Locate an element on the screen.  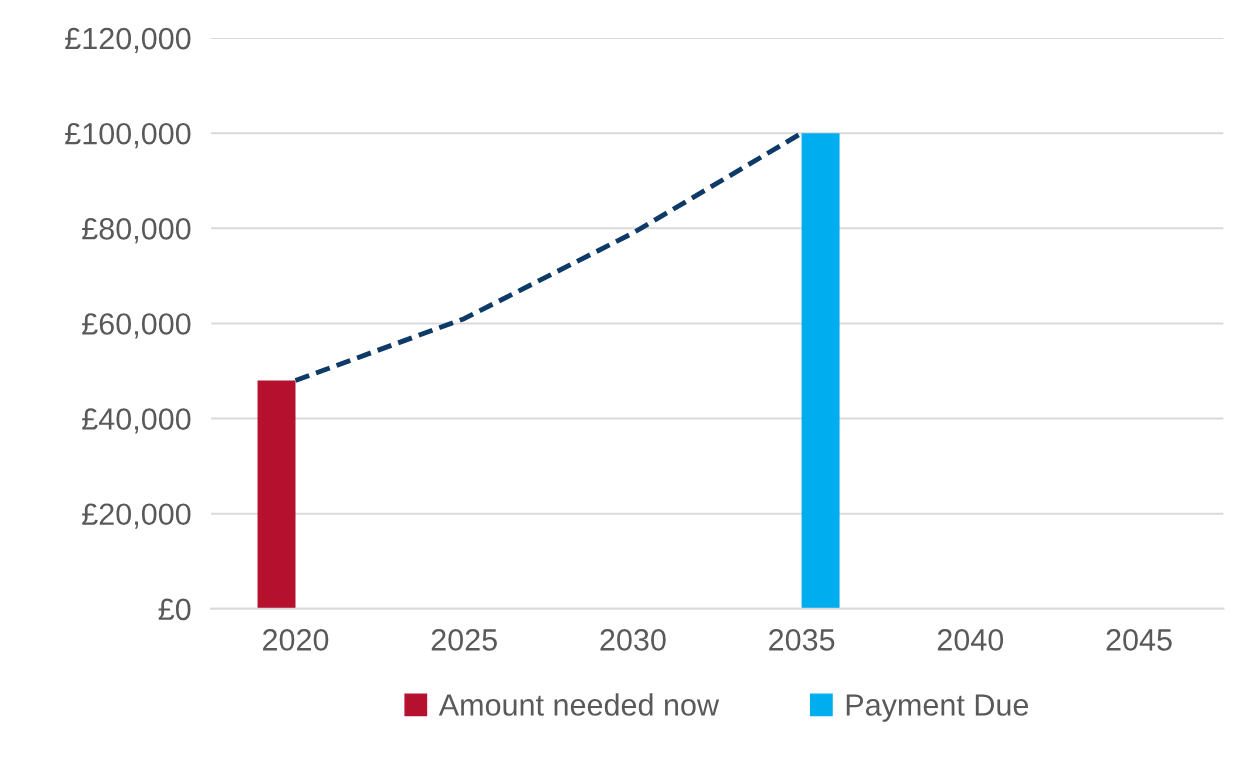
y-tick-label: £20,000 is located at coordinates (136, 516).